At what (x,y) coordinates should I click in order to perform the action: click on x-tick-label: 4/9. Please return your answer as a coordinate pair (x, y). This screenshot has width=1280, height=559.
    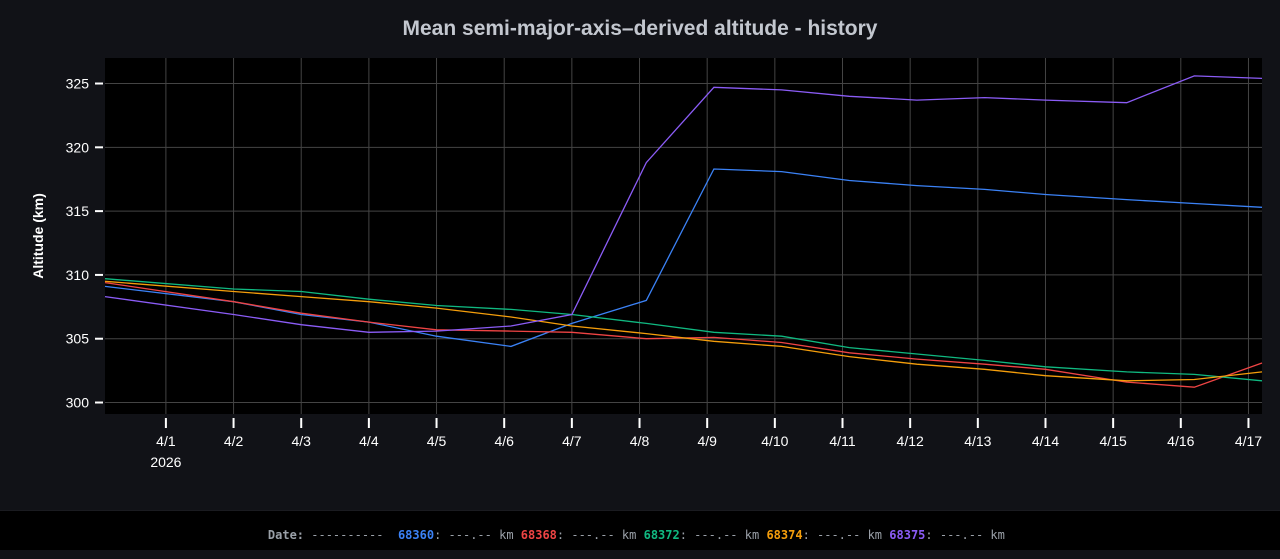
    Looking at the image, I should click on (707, 441).